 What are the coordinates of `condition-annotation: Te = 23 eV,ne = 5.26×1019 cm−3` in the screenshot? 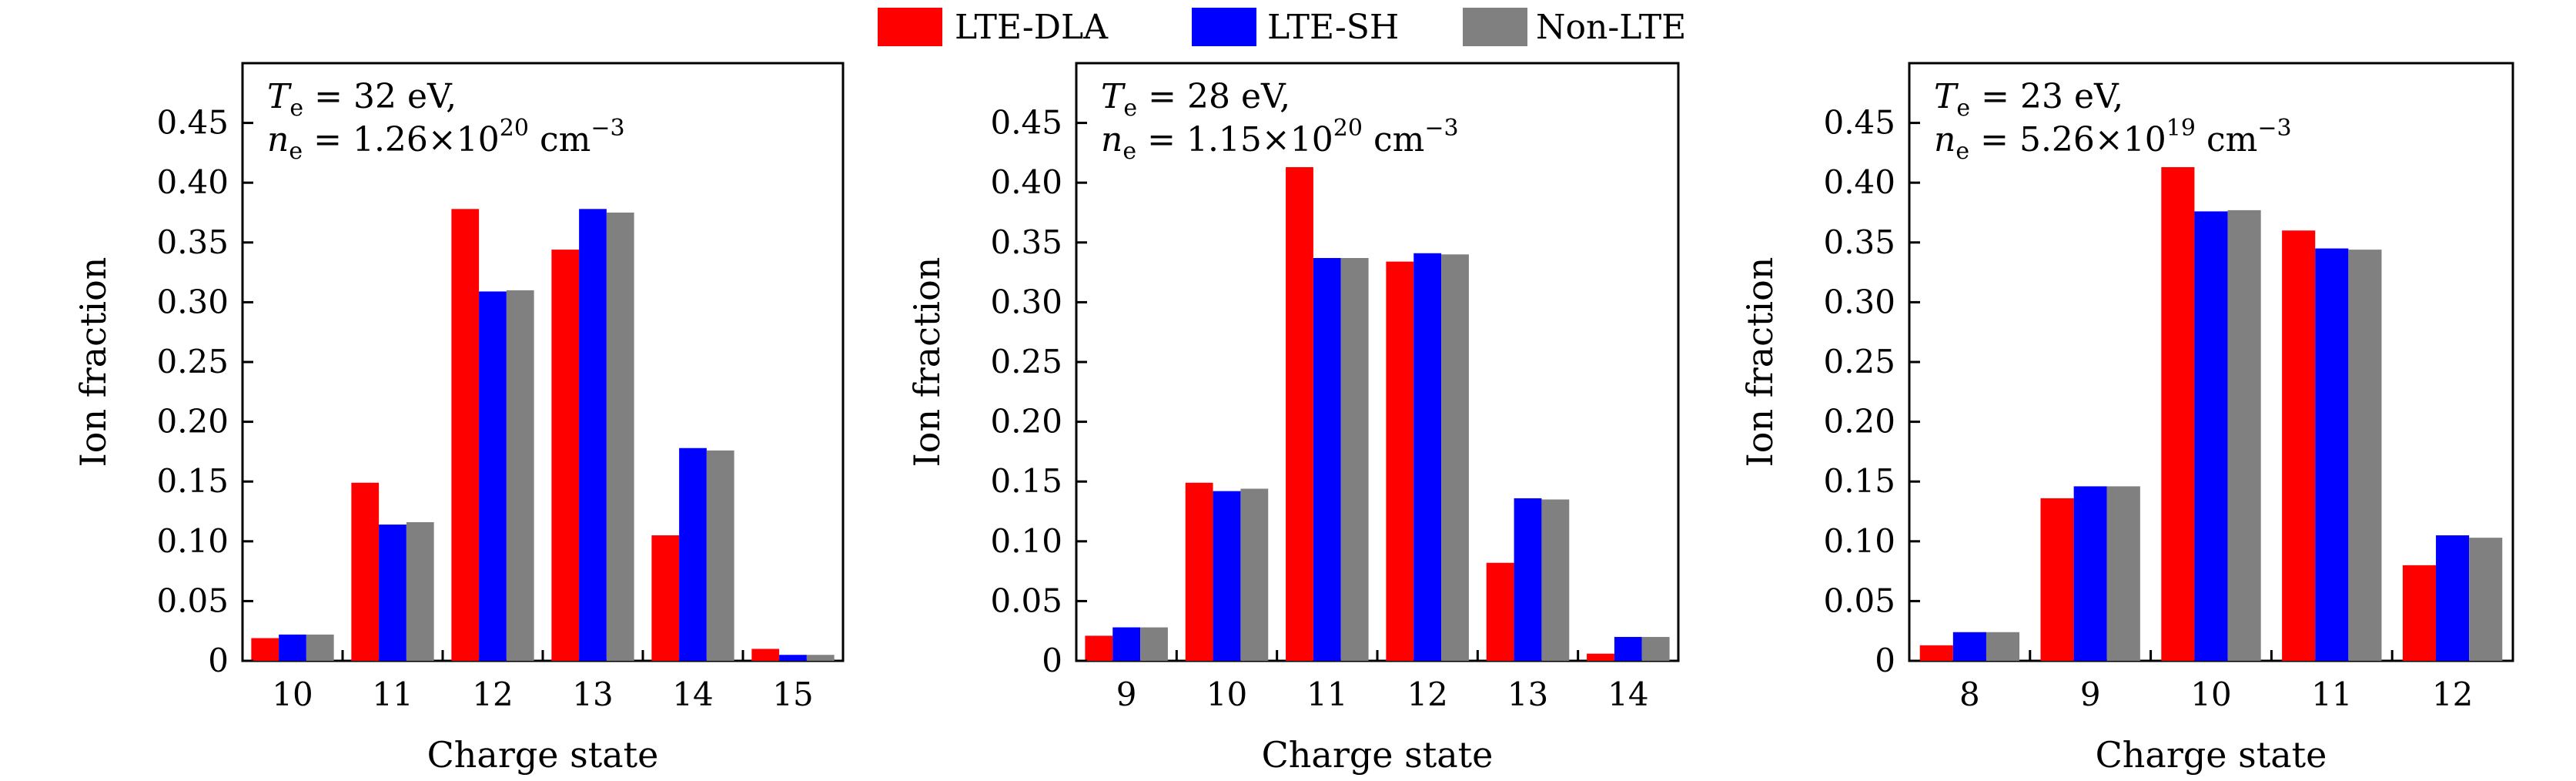 It's located at (2113, 121).